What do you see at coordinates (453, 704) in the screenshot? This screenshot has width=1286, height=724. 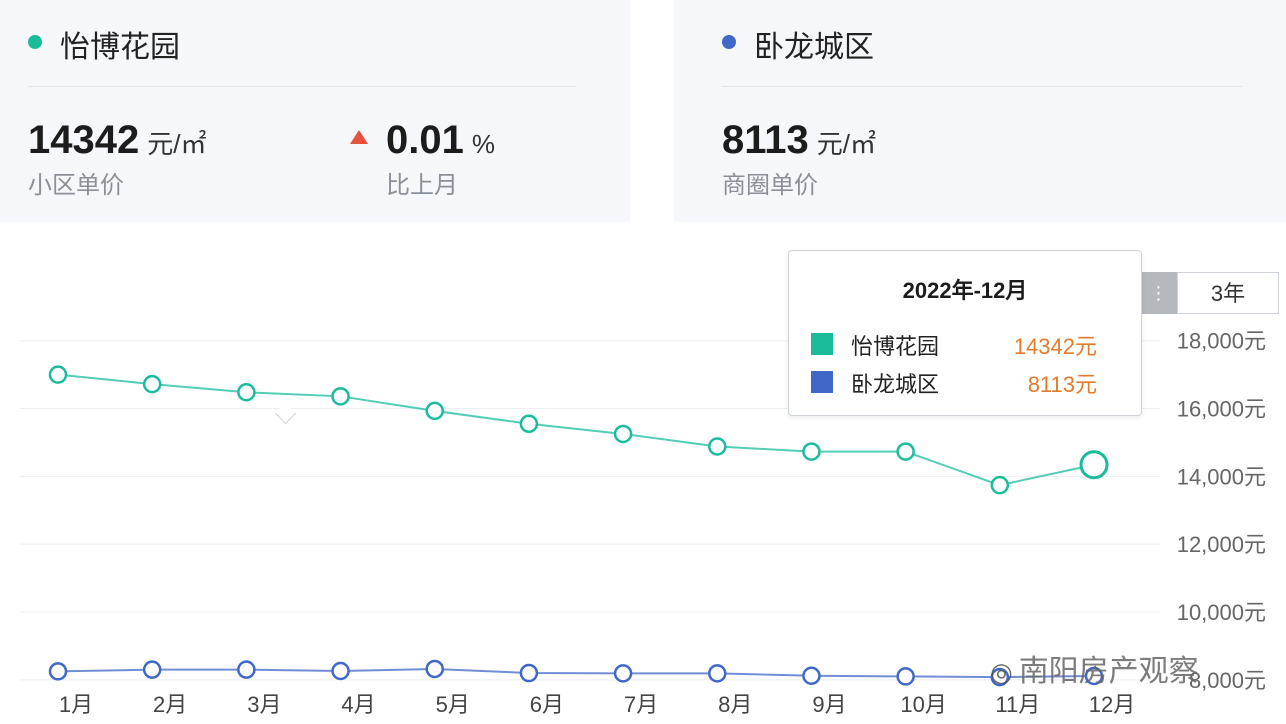 I see `x-tick-label: 5月` at bounding box center [453, 704].